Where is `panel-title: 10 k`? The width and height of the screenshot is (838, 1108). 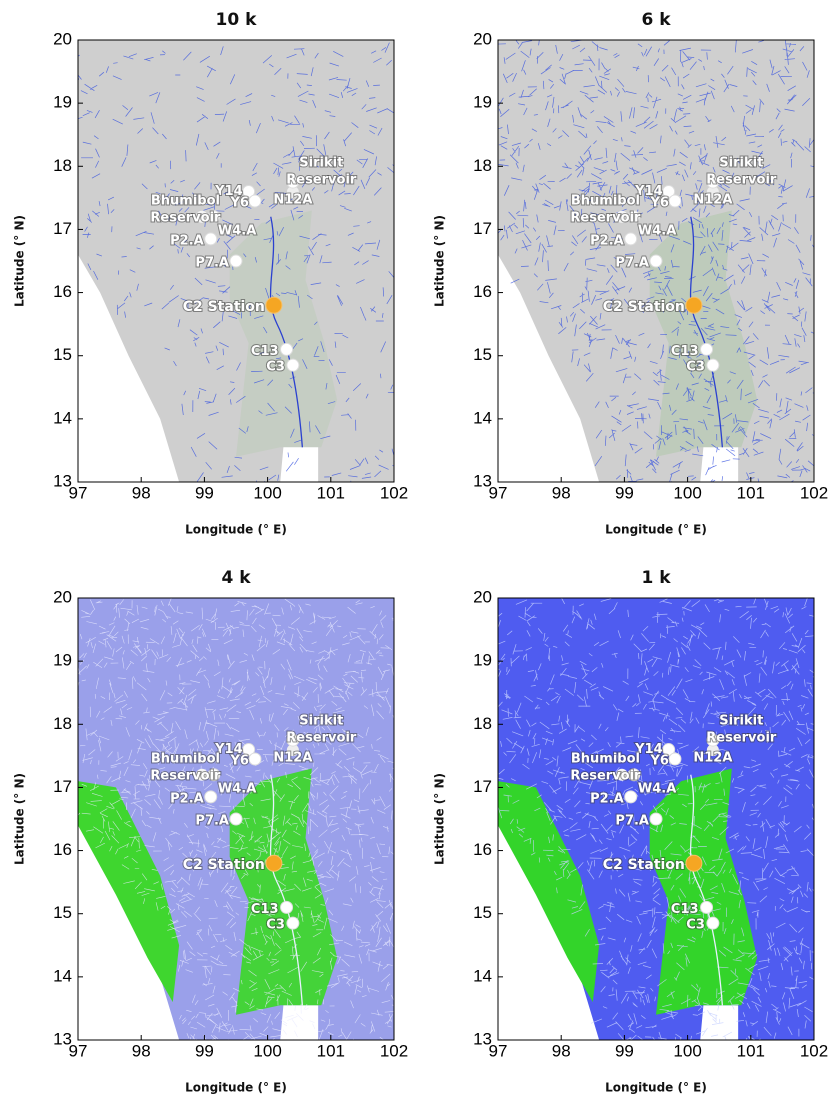 panel-title: 10 k is located at coordinates (237, 20).